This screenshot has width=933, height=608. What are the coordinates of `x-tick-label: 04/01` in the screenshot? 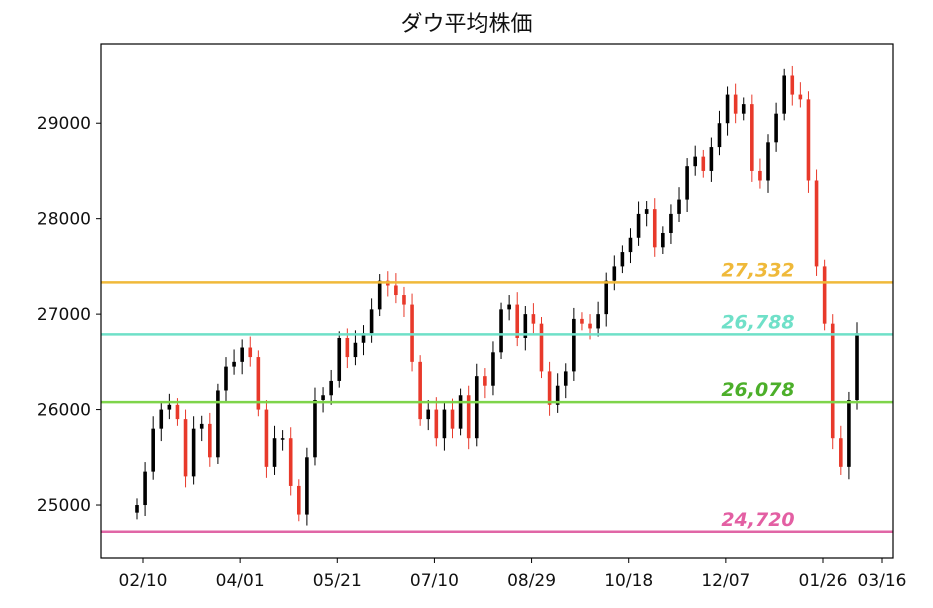 It's located at (240, 581).